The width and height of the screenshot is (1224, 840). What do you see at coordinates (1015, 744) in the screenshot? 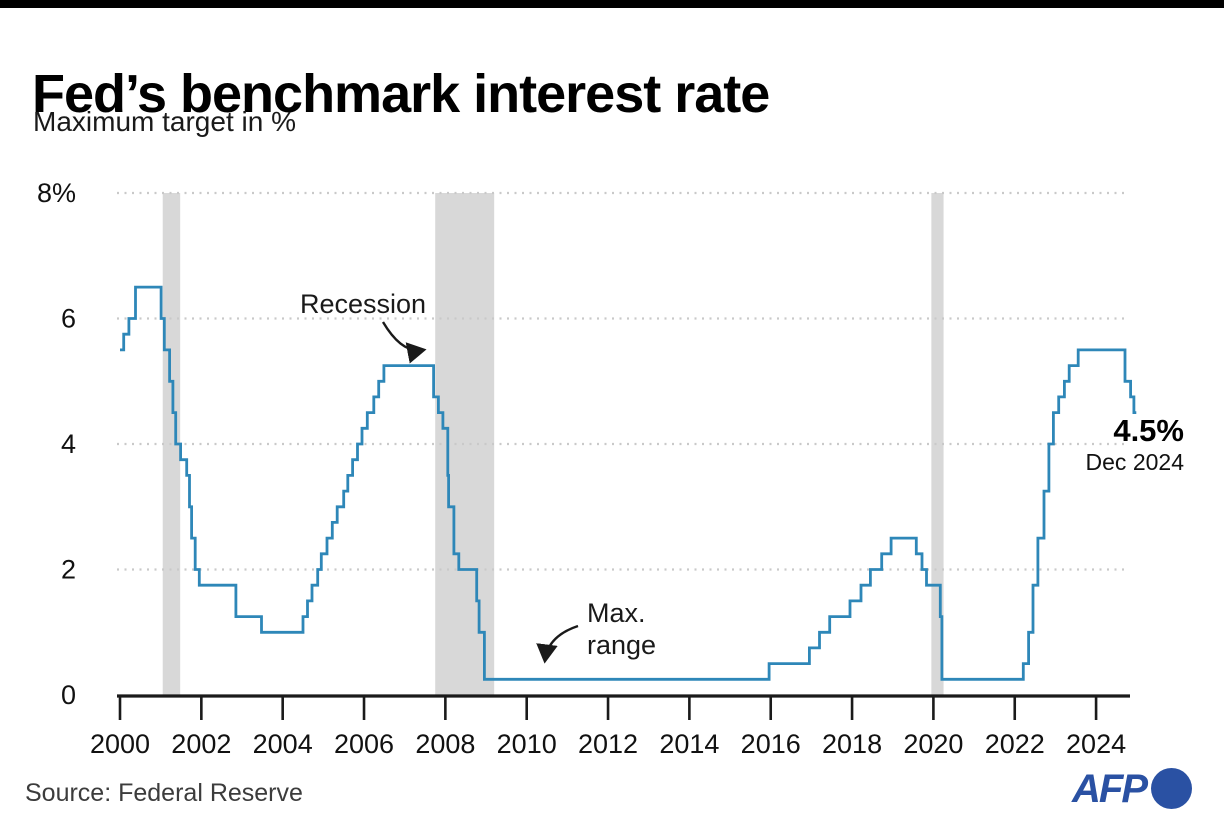
I see `x-tick-label-2022: 2022` at bounding box center [1015, 744].